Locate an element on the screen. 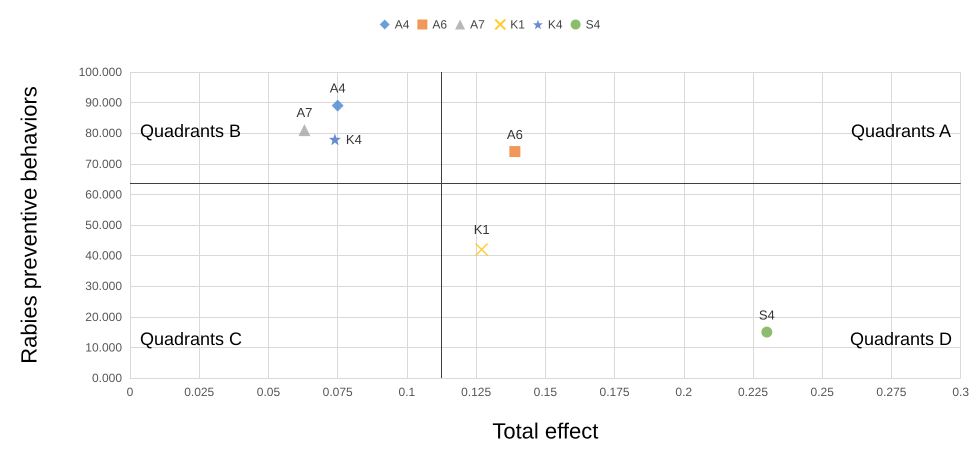 This screenshot has width=980, height=464. x-tick-label: 0.2 is located at coordinates (683, 392).